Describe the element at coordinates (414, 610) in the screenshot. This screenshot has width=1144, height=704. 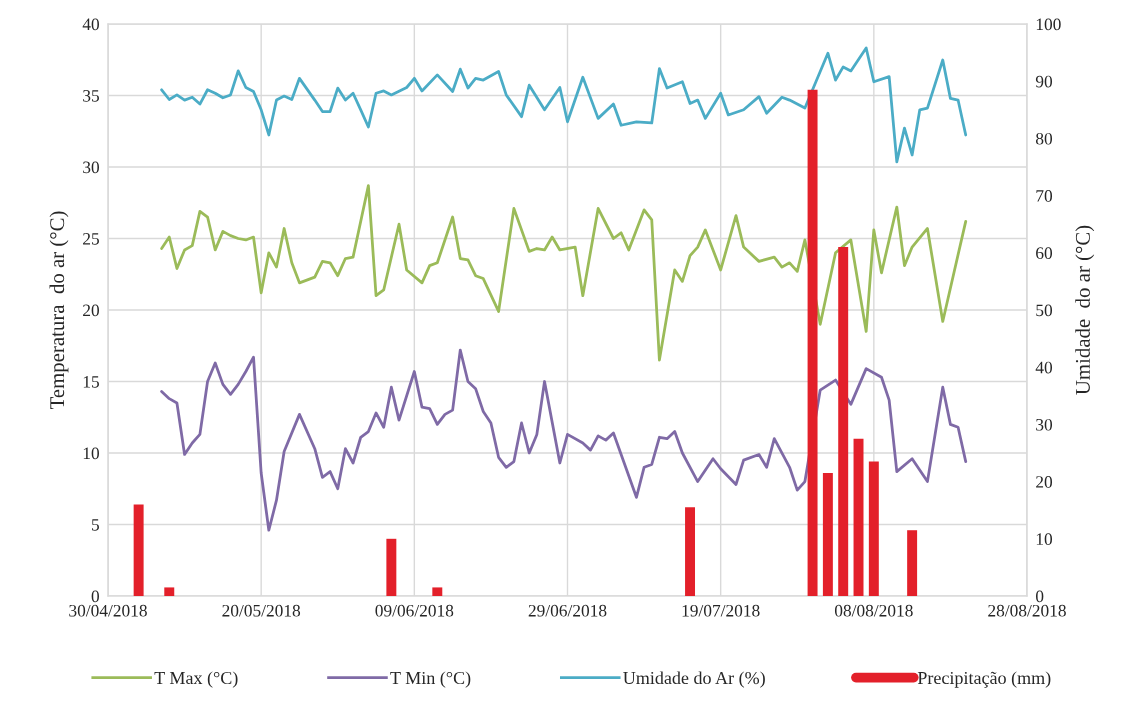
I see `x-tick-label: 09/06/2018` at that location.